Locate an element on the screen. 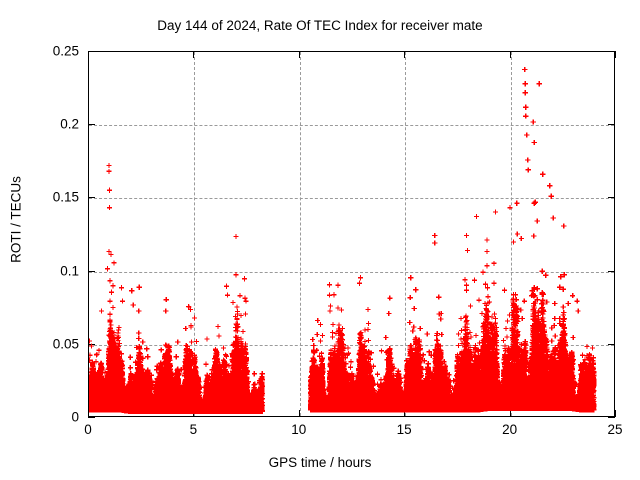 The image size is (640, 480). y-axis-tick-labels: 0 0.05 0.1 0.15 0.2 0.25 is located at coordinates (39, 240).